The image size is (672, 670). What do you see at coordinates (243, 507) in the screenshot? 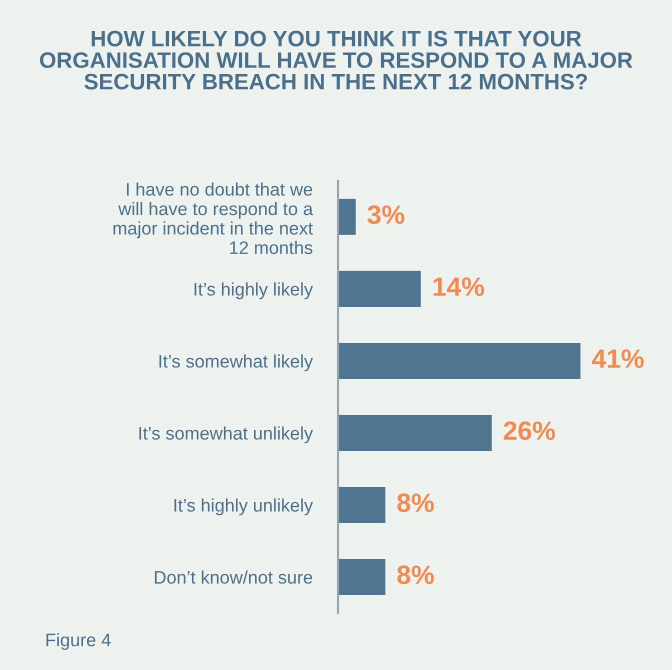
I see `y-tick-label: It’s highly unlikely` at bounding box center [243, 507].